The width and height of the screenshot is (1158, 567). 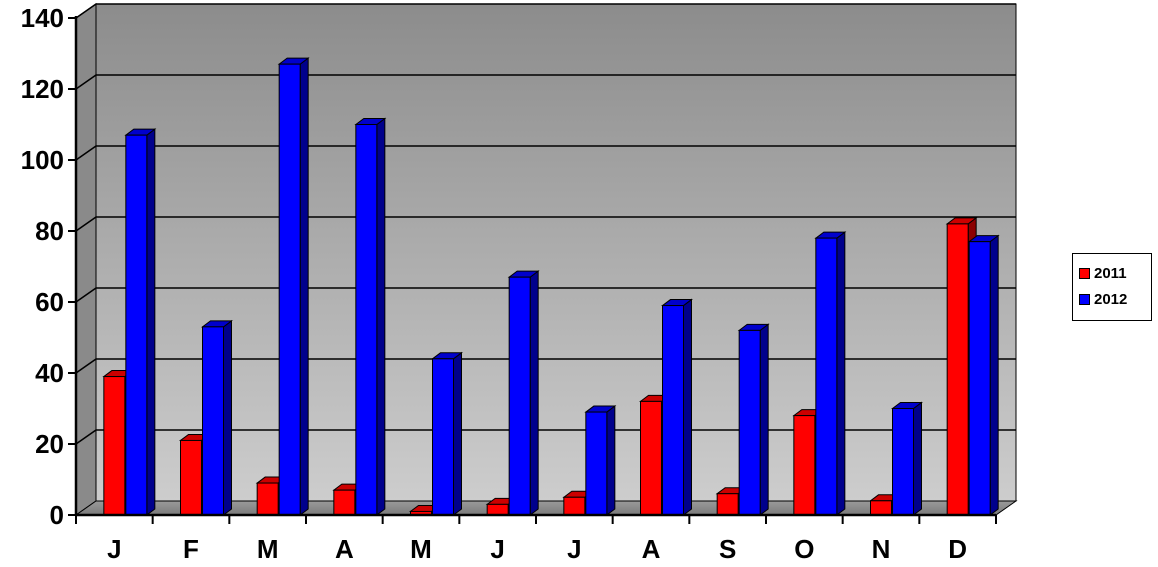 What do you see at coordinates (727, 549) in the screenshot?
I see `x-tick-label: S` at bounding box center [727, 549].